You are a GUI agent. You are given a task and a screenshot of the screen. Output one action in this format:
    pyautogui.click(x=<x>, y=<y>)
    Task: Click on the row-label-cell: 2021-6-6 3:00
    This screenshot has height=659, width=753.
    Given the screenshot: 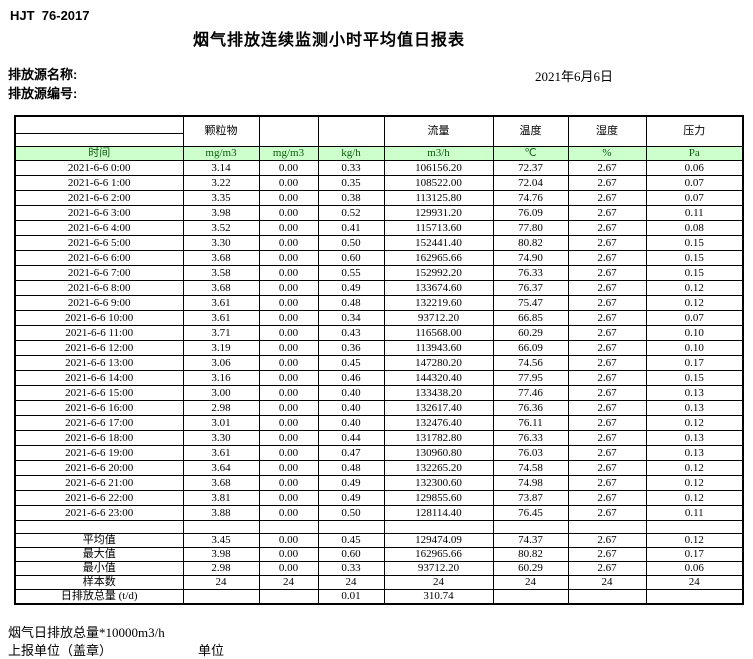 What is the action you would take?
    pyautogui.click(x=99, y=213)
    